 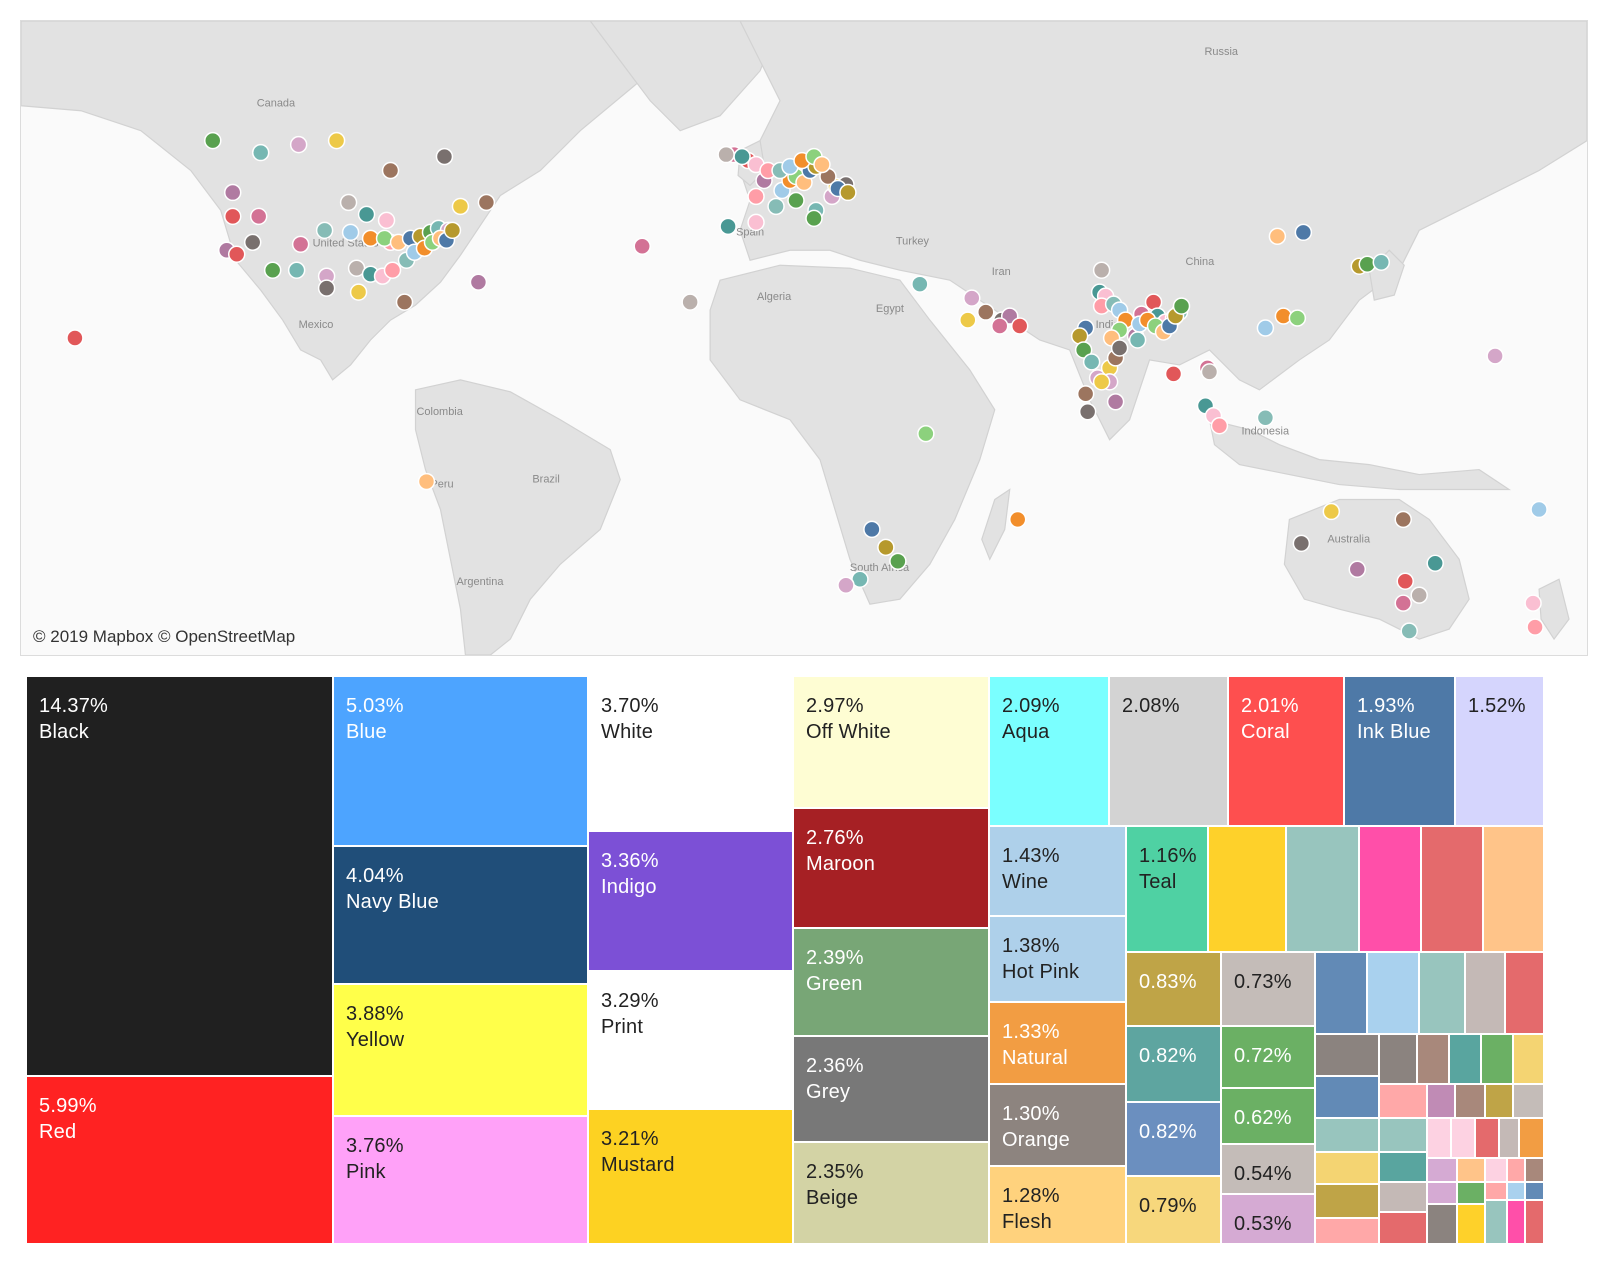 I want to click on treemap-cell: 0.62%, so click(x=1268, y=1116).